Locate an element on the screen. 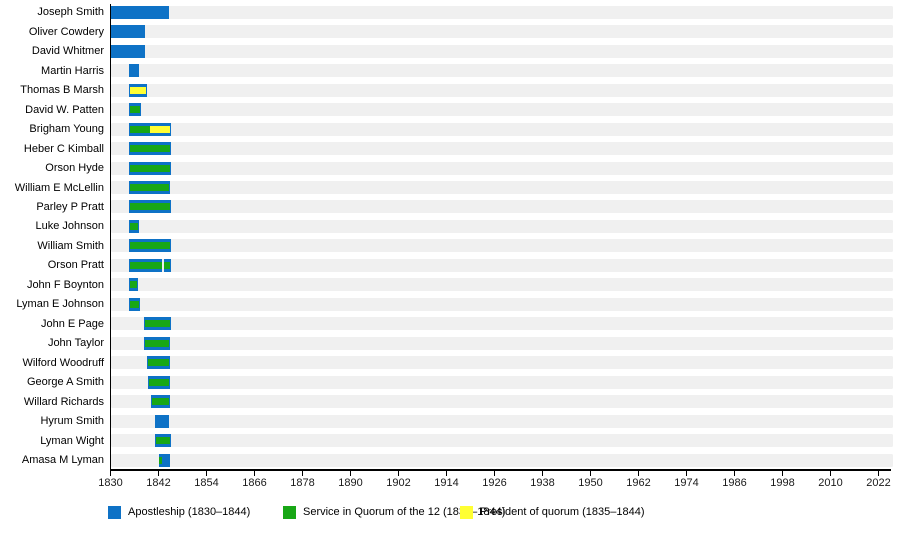  x-tick-label: 2010 is located at coordinates (830, 483).